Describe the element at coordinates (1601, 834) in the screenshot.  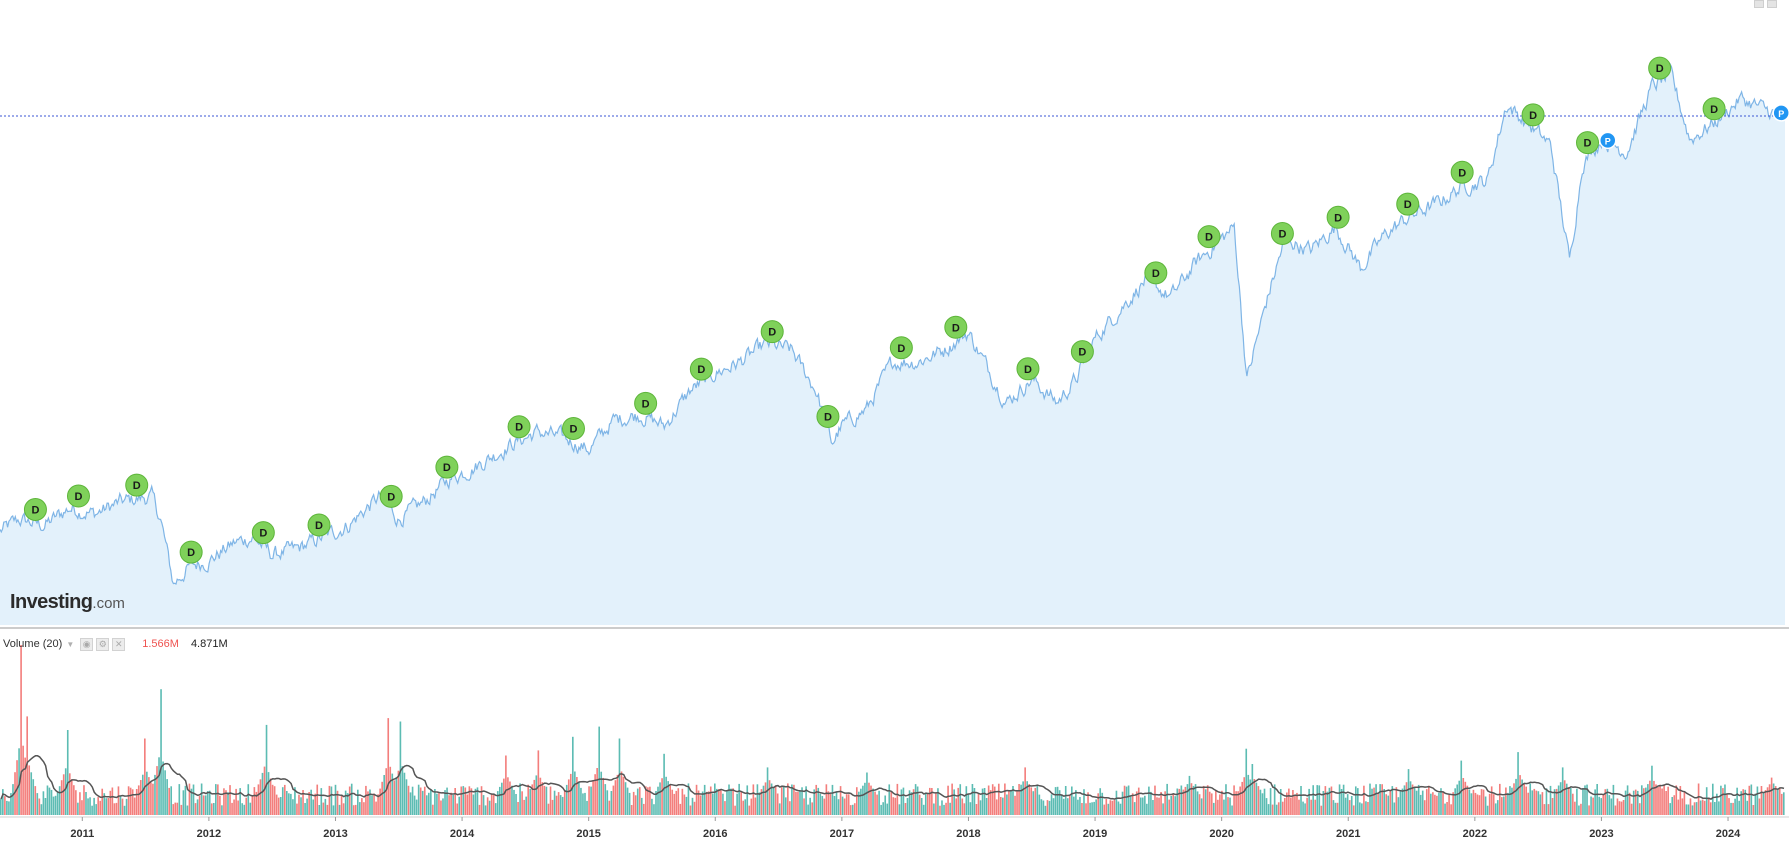
I see `x-tick-label: 2023` at that location.